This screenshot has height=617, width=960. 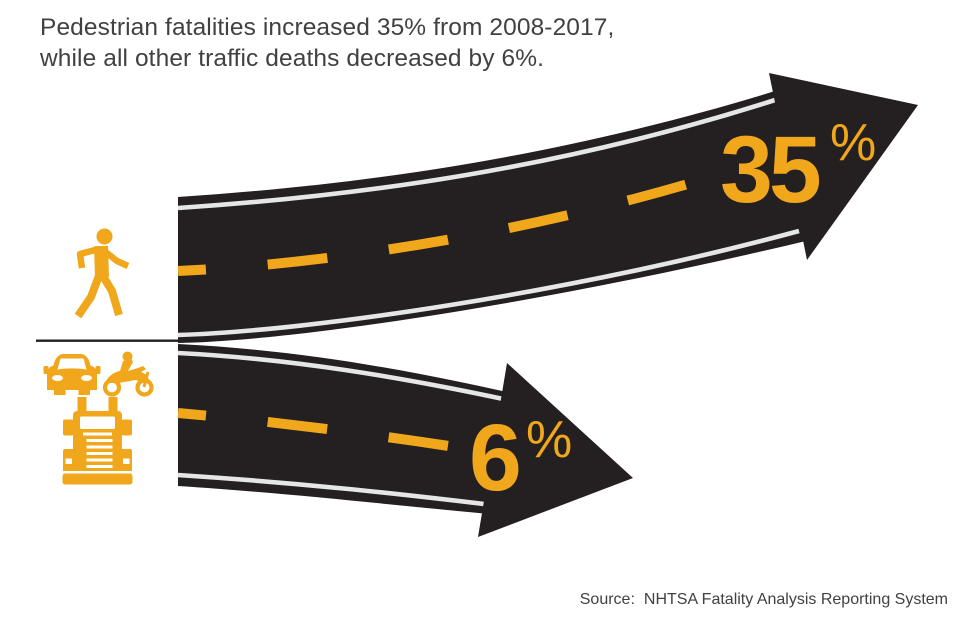 What do you see at coordinates (796, 599) in the screenshot?
I see `source-text: NHTSA Fatality Analysis Reporting System` at bounding box center [796, 599].